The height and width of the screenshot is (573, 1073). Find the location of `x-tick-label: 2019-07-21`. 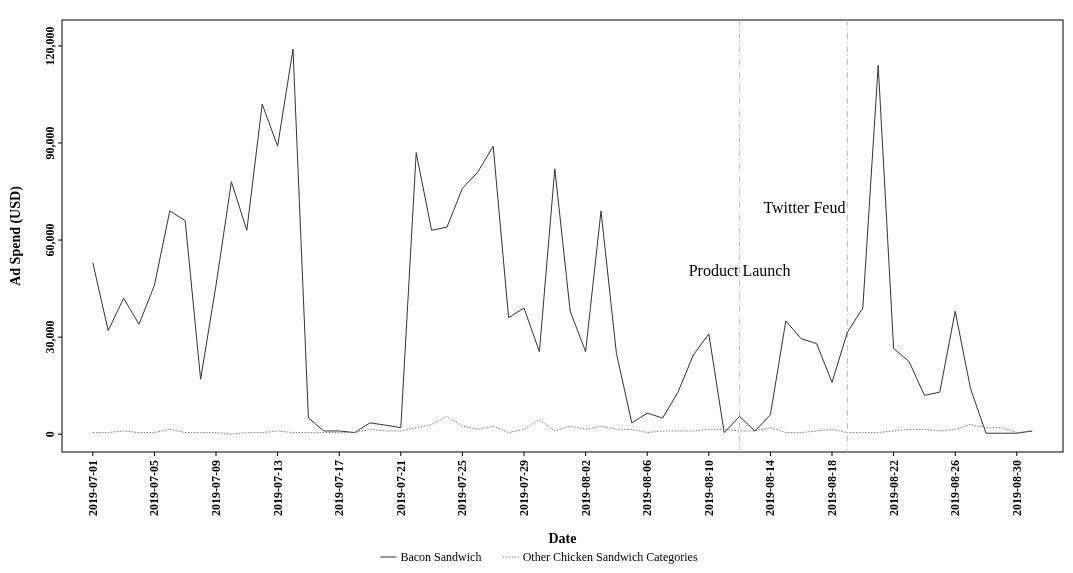

x-tick-label: 2019-07-21 is located at coordinates (400, 488).